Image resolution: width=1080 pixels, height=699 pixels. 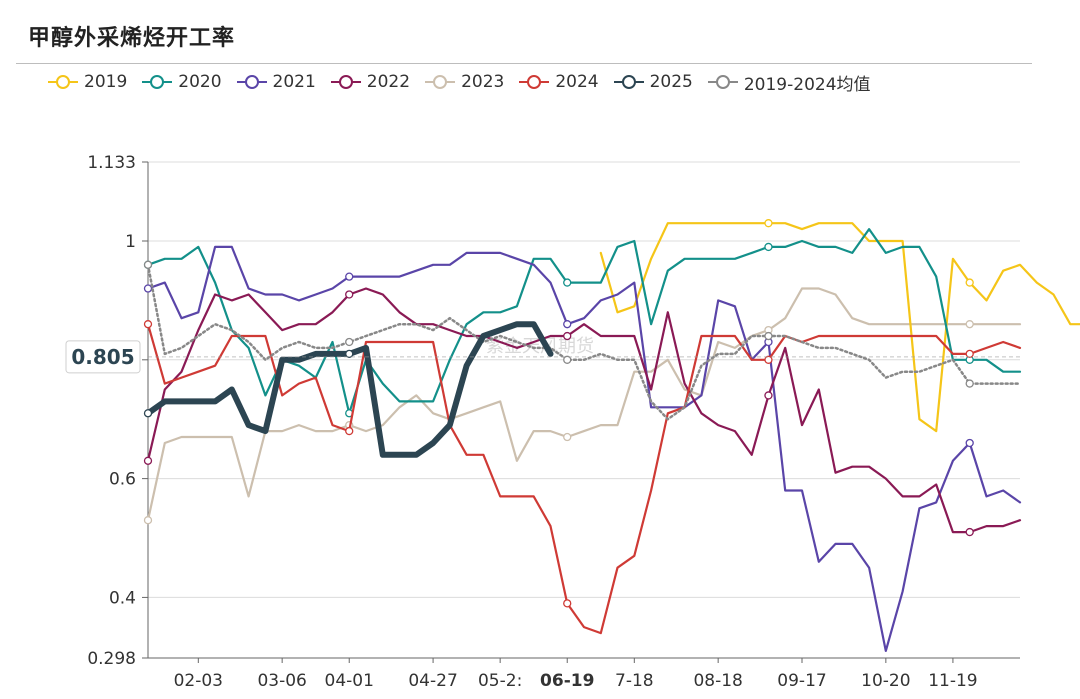 What do you see at coordinates (388, 82) in the screenshot?
I see `legend-label: 2022` at bounding box center [388, 82].